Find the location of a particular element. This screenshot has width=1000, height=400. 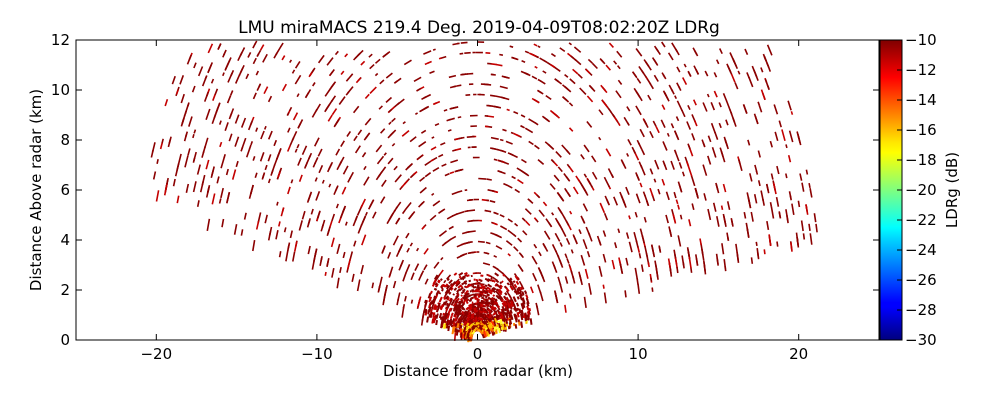

x-axis-label: Distance from radar (km) is located at coordinates (478, 371).